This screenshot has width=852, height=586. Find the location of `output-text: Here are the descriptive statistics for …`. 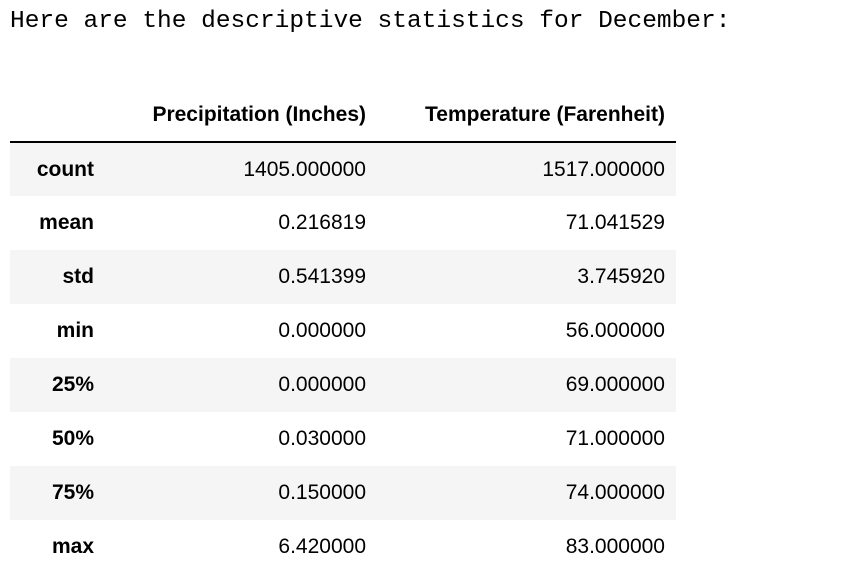

output-text: Here are the descriptive statistics for … is located at coordinates (370, 21).